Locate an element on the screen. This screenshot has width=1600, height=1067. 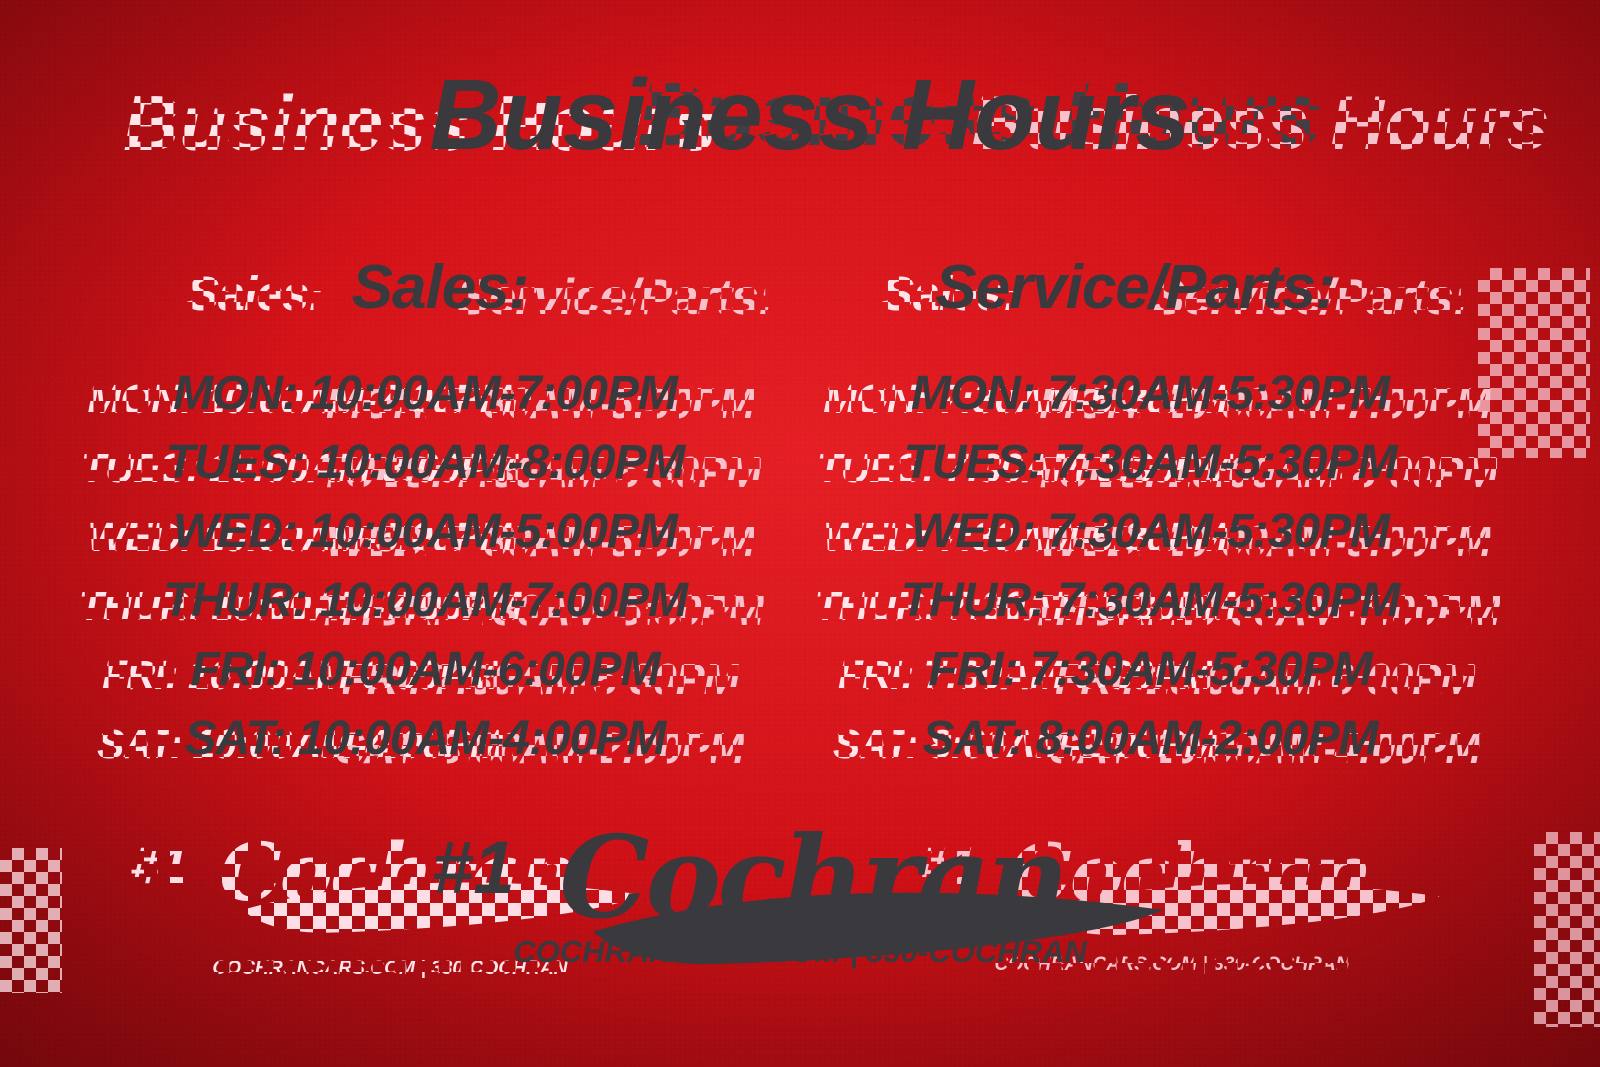
service-row-ghost-white: MON: 7:30AM-5:30PM is located at coordinates (1025, 399).